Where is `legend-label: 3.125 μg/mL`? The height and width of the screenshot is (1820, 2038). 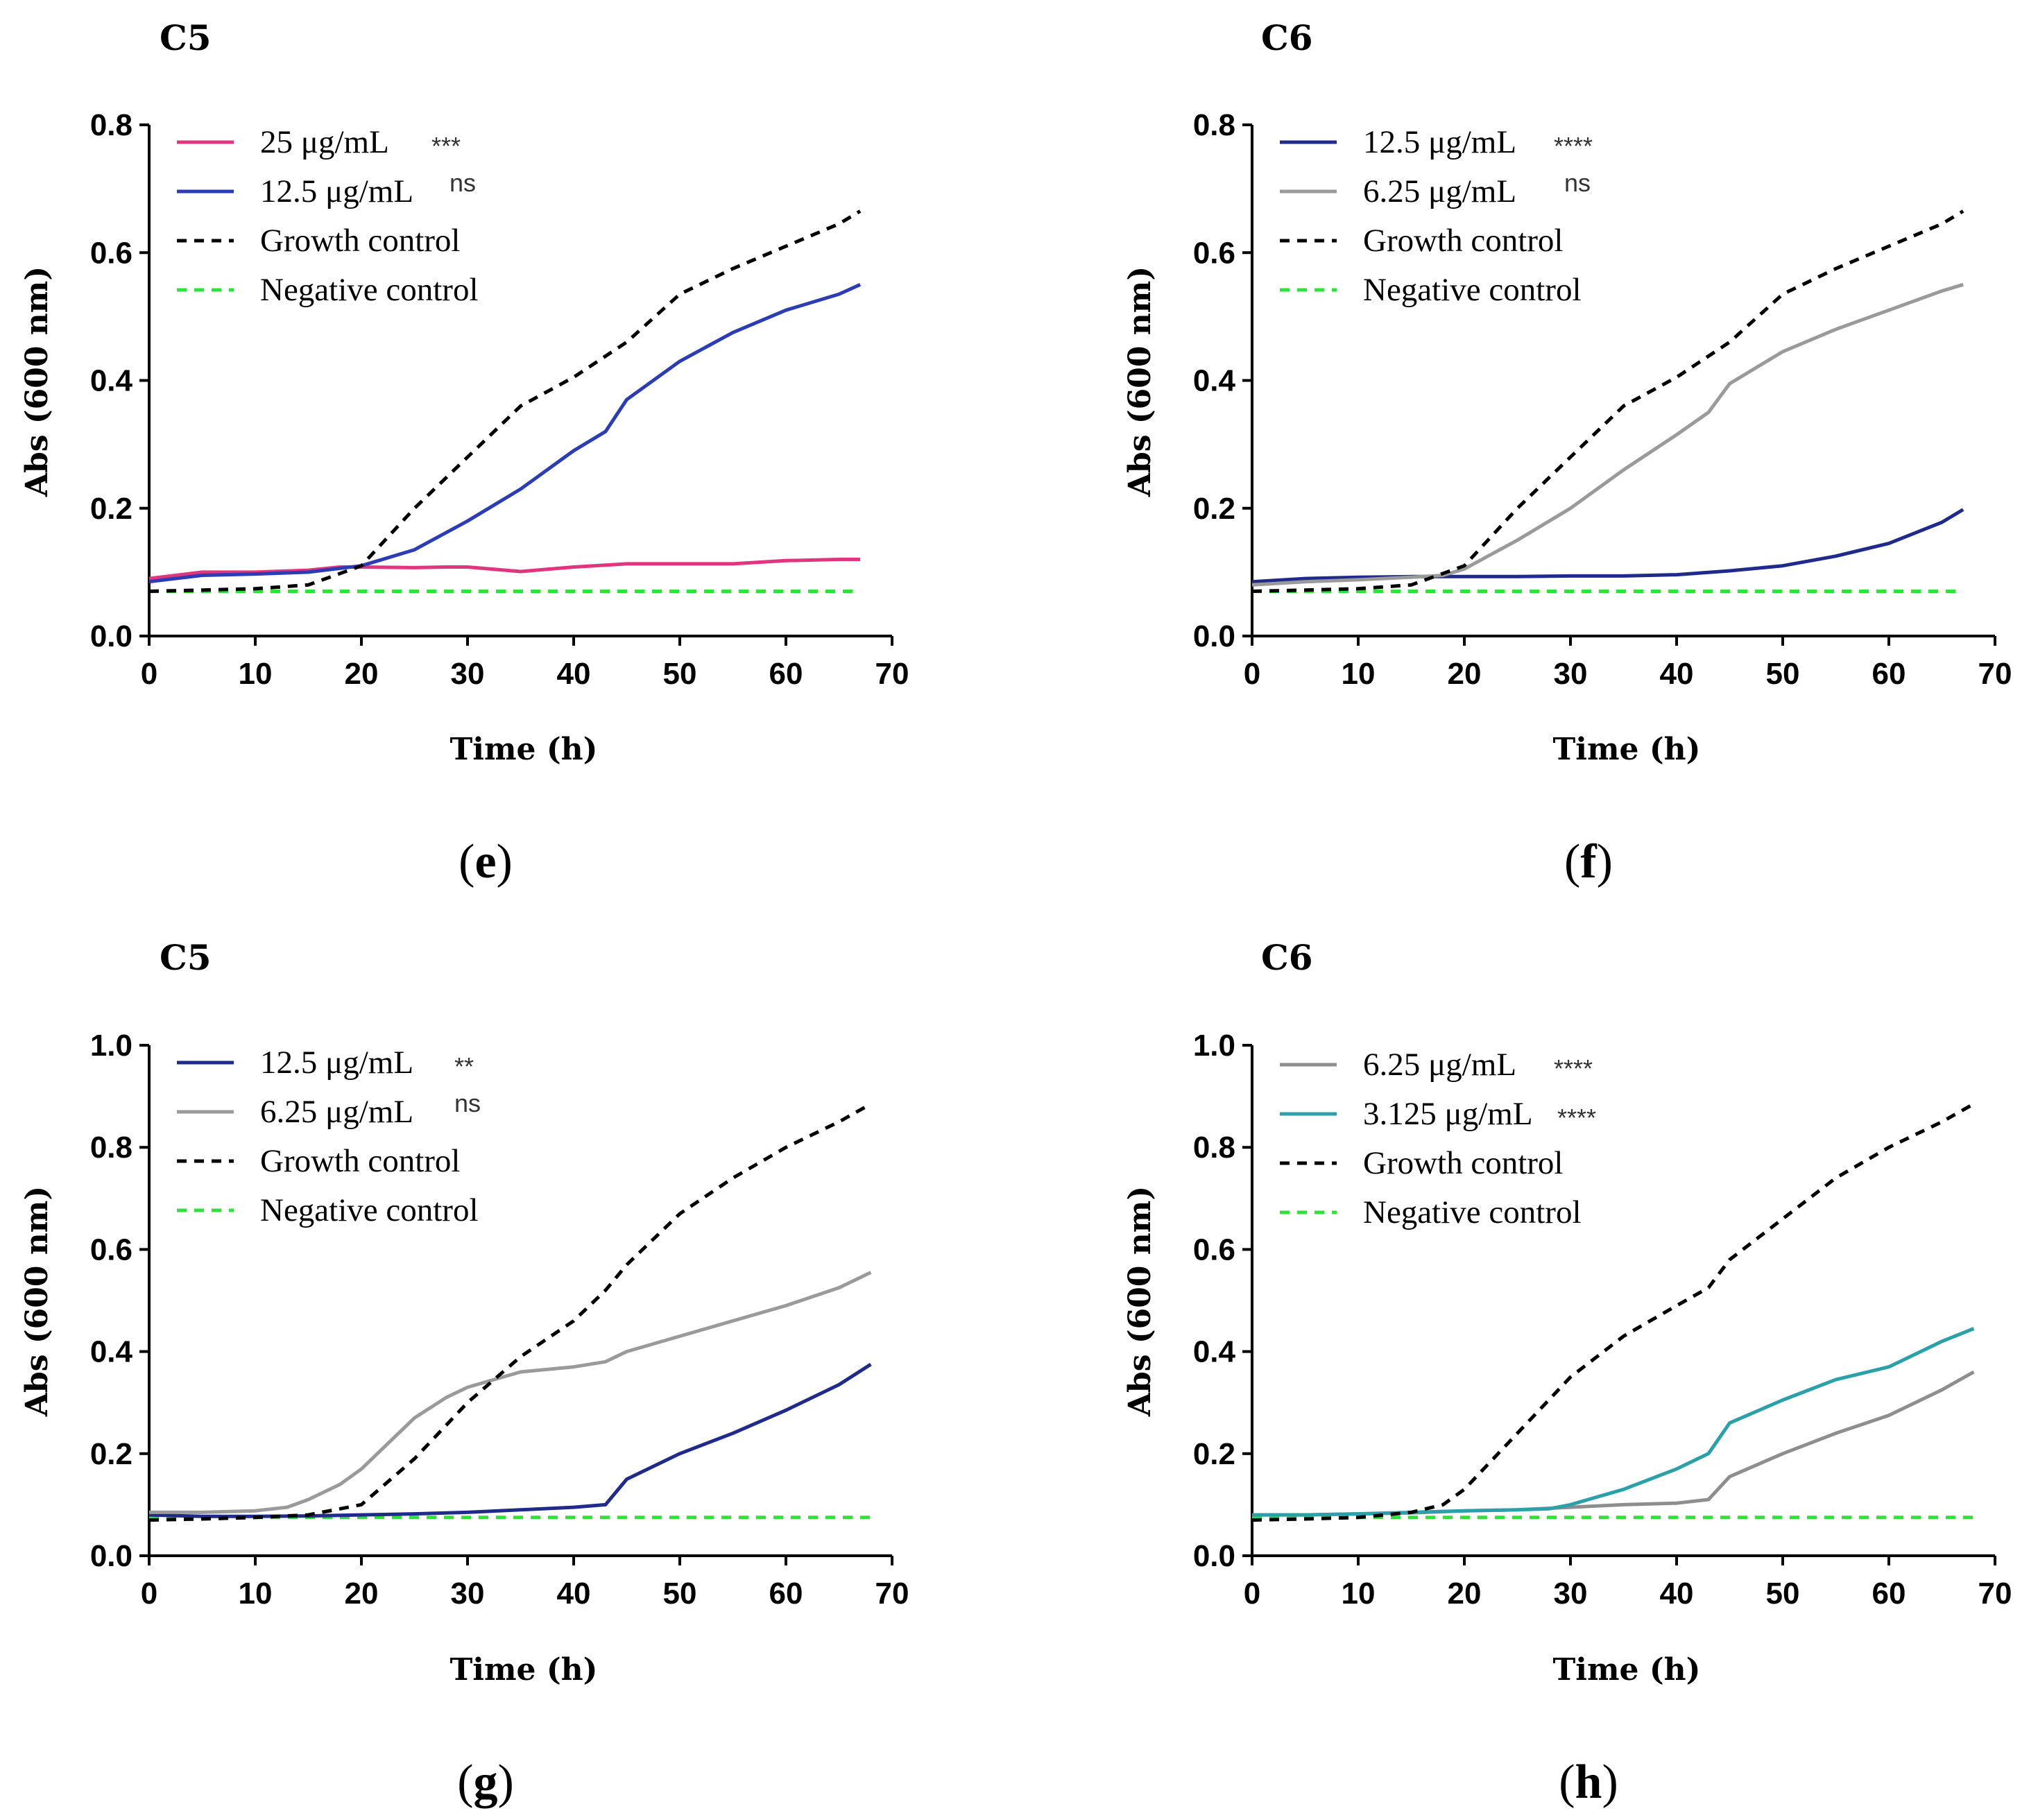
legend-label: 3.125 μg/mL is located at coordinates (1448, 1114).